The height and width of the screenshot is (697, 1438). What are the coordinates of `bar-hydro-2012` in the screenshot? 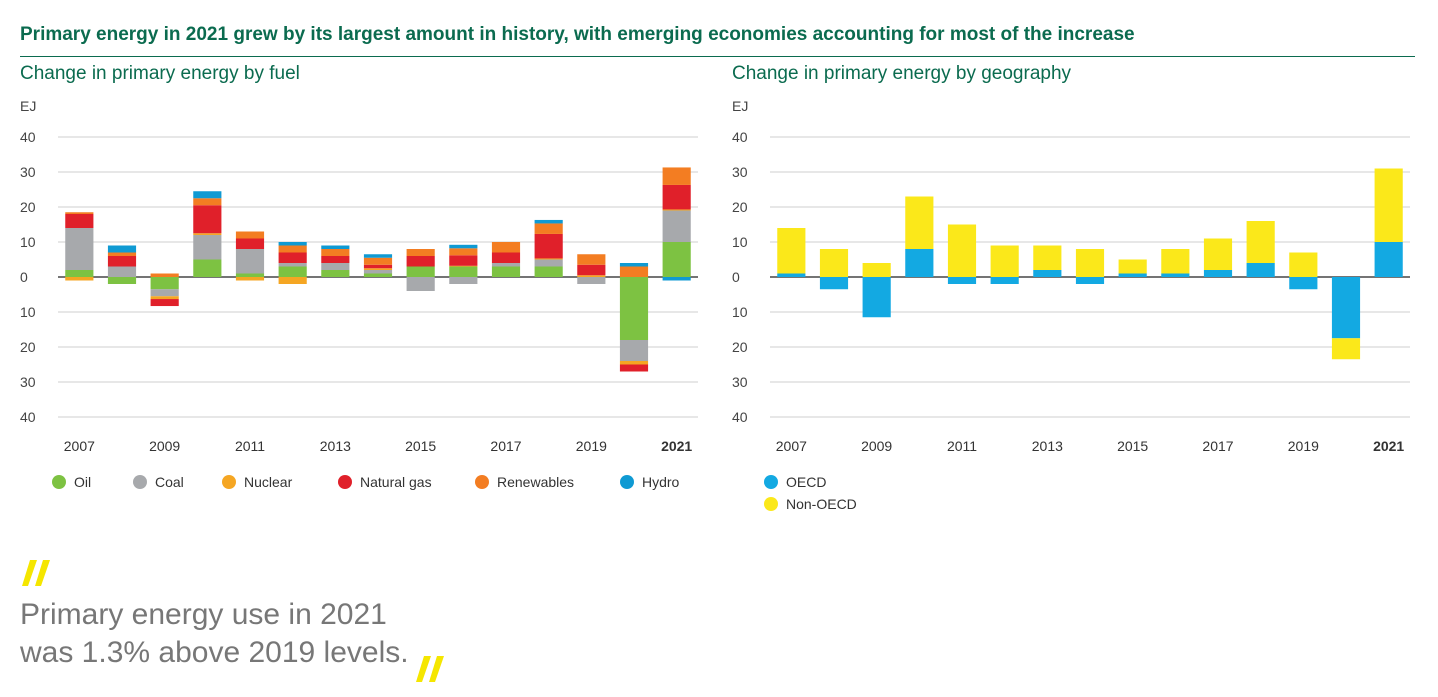 It's located at (292, 244).